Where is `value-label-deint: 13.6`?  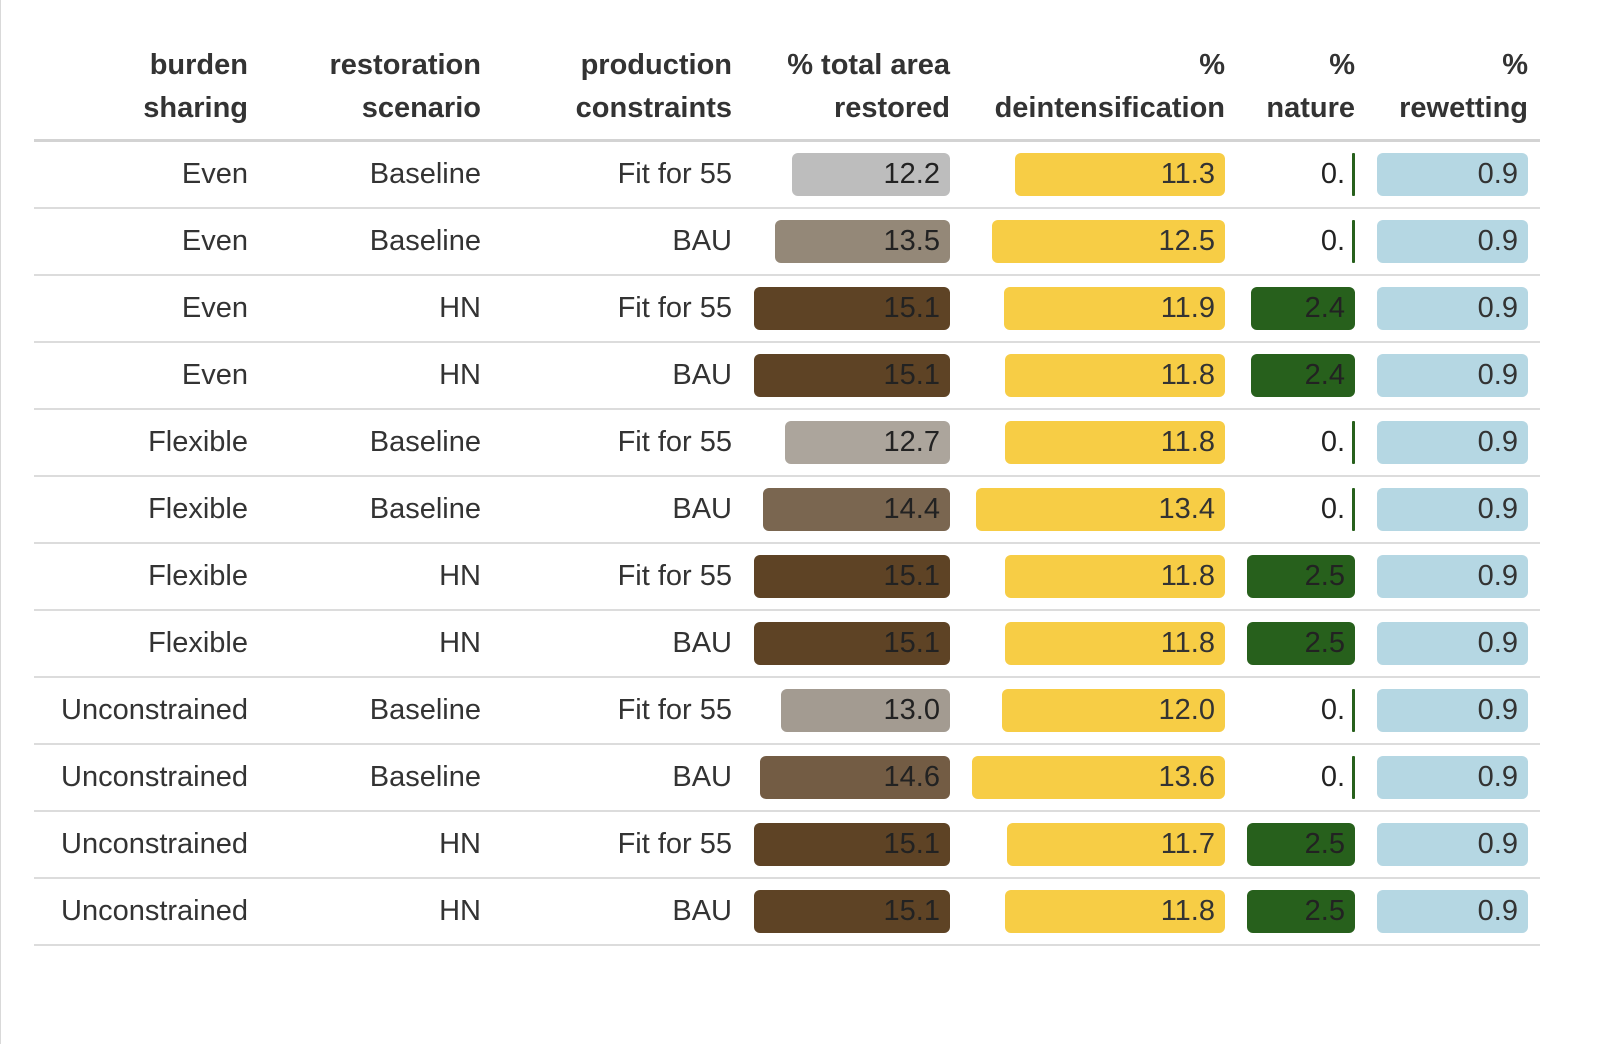
value-label-deint: 13.6 is located at coordinates (1186, 777).